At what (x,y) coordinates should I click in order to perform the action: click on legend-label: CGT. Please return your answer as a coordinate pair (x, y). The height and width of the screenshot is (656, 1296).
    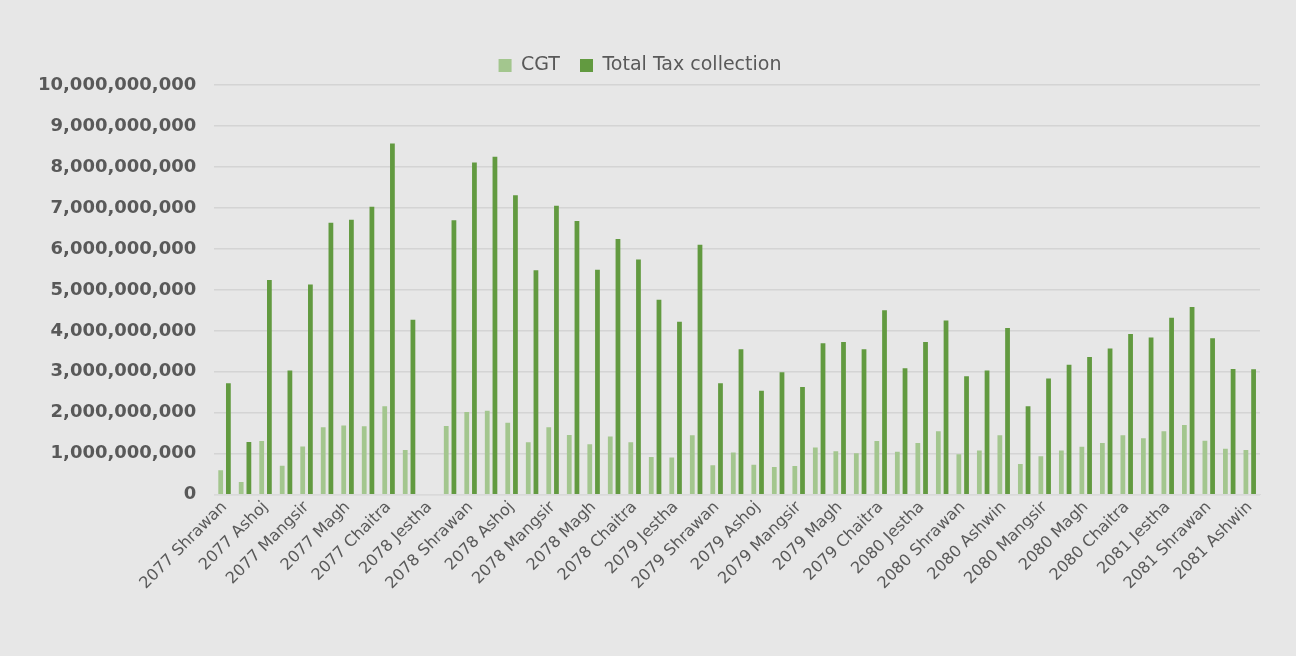
    Looking at the image, I should click on (541, 63).